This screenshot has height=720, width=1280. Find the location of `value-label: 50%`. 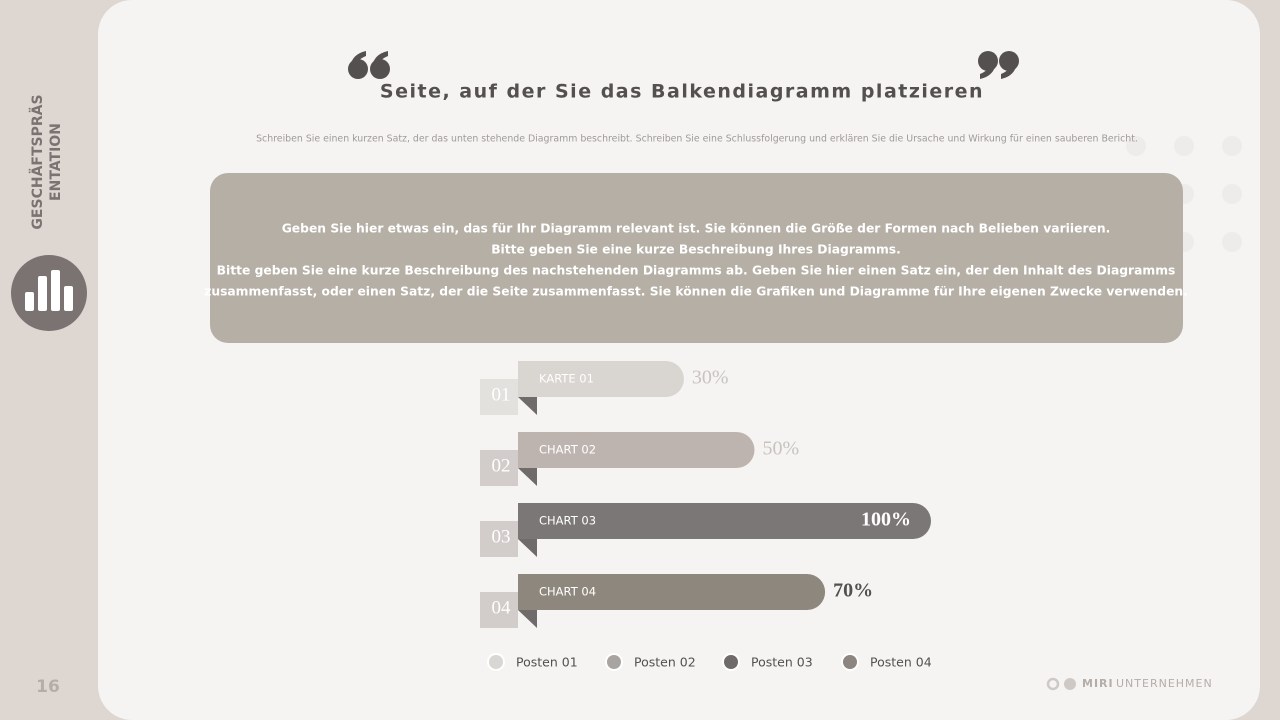

value-label: 50% is located at coordinates (781, 449).